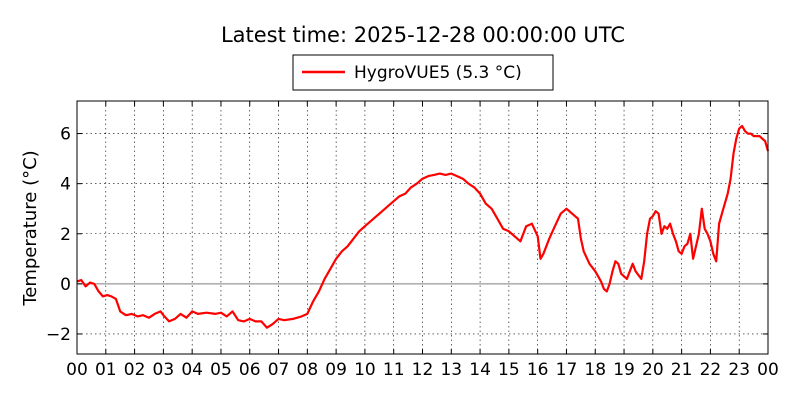  I want to click on x-tick-label: 12, so click(423, 370).